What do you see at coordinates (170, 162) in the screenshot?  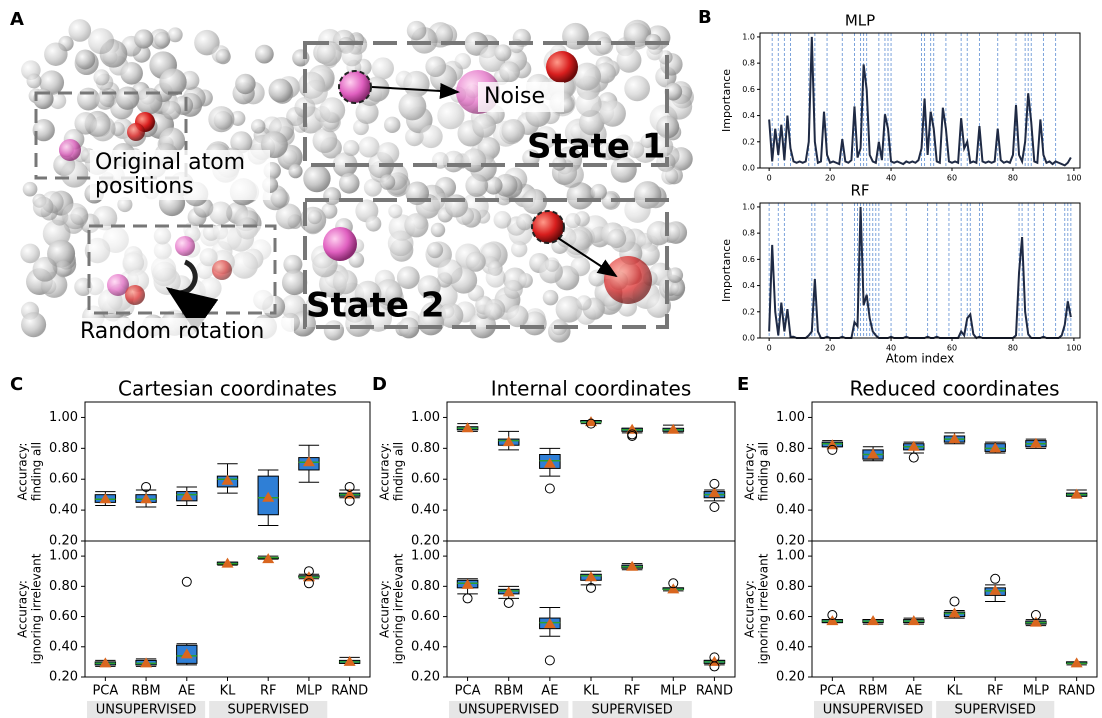 I see `original-label: Original atom` at bounding box center [170, 162].